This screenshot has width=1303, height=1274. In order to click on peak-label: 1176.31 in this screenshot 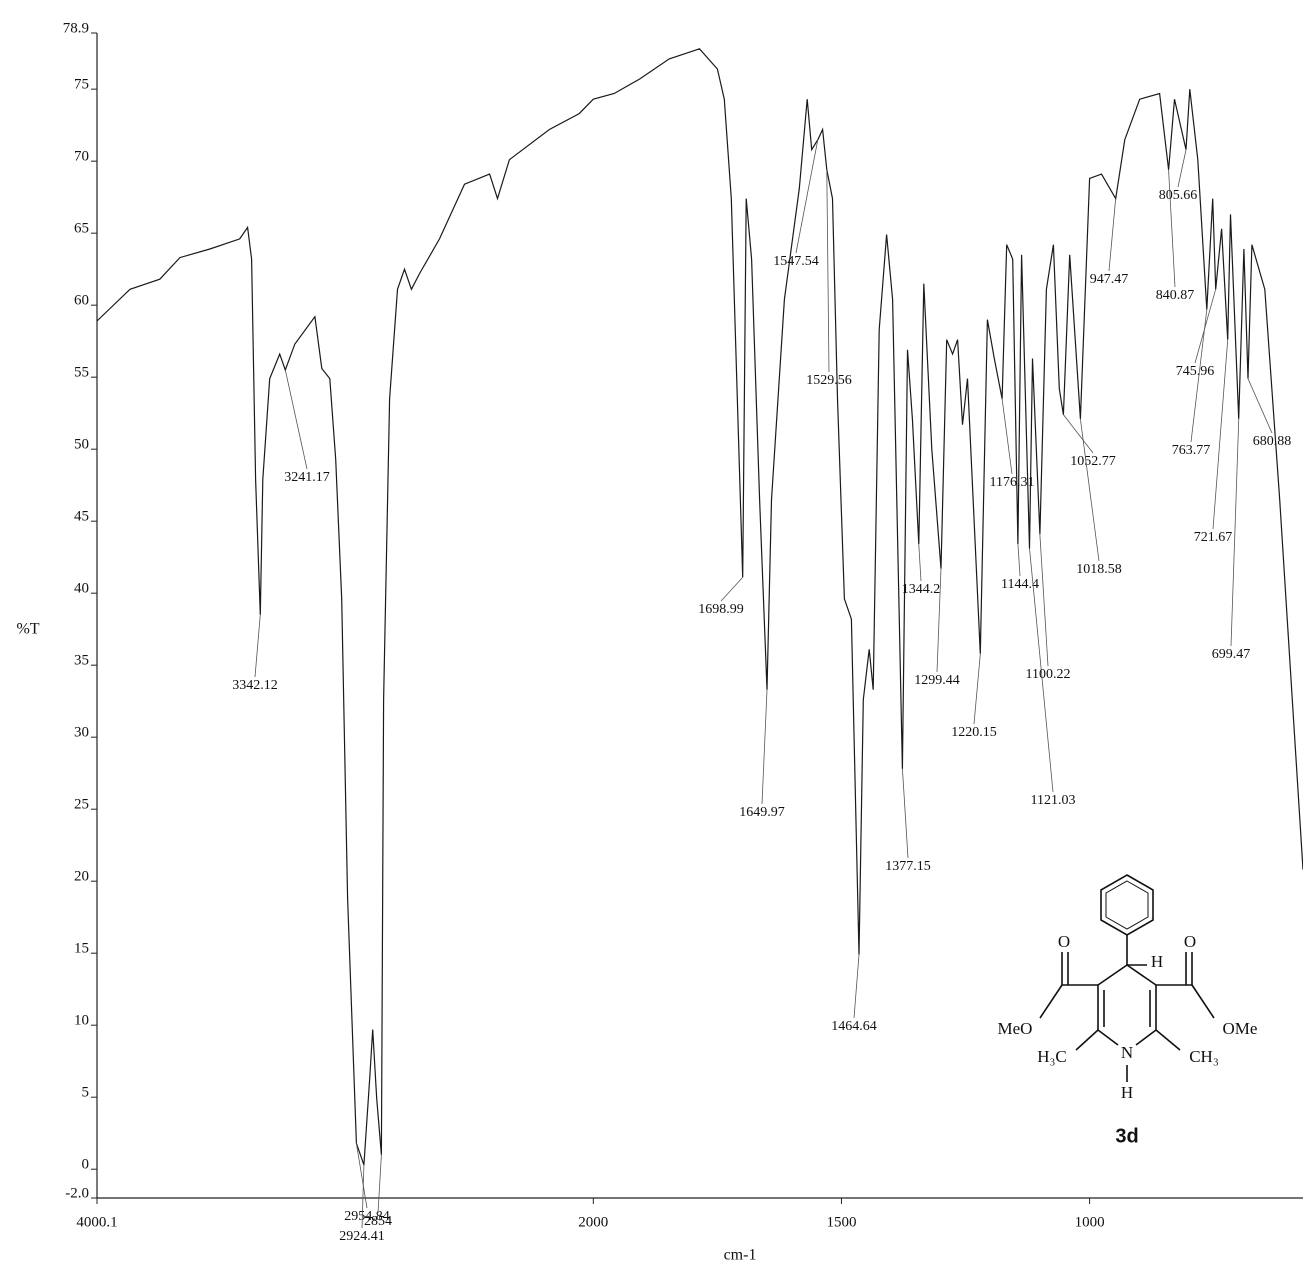, I will do `click(1012, 482)`.